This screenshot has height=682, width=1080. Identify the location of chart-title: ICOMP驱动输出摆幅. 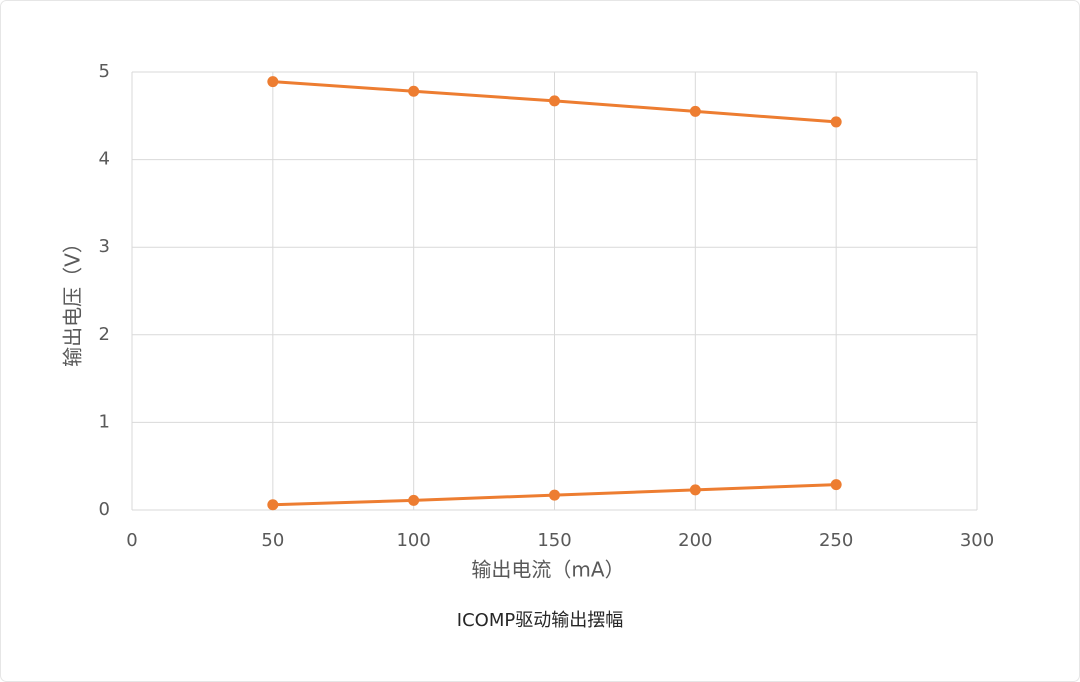
(540, 620).